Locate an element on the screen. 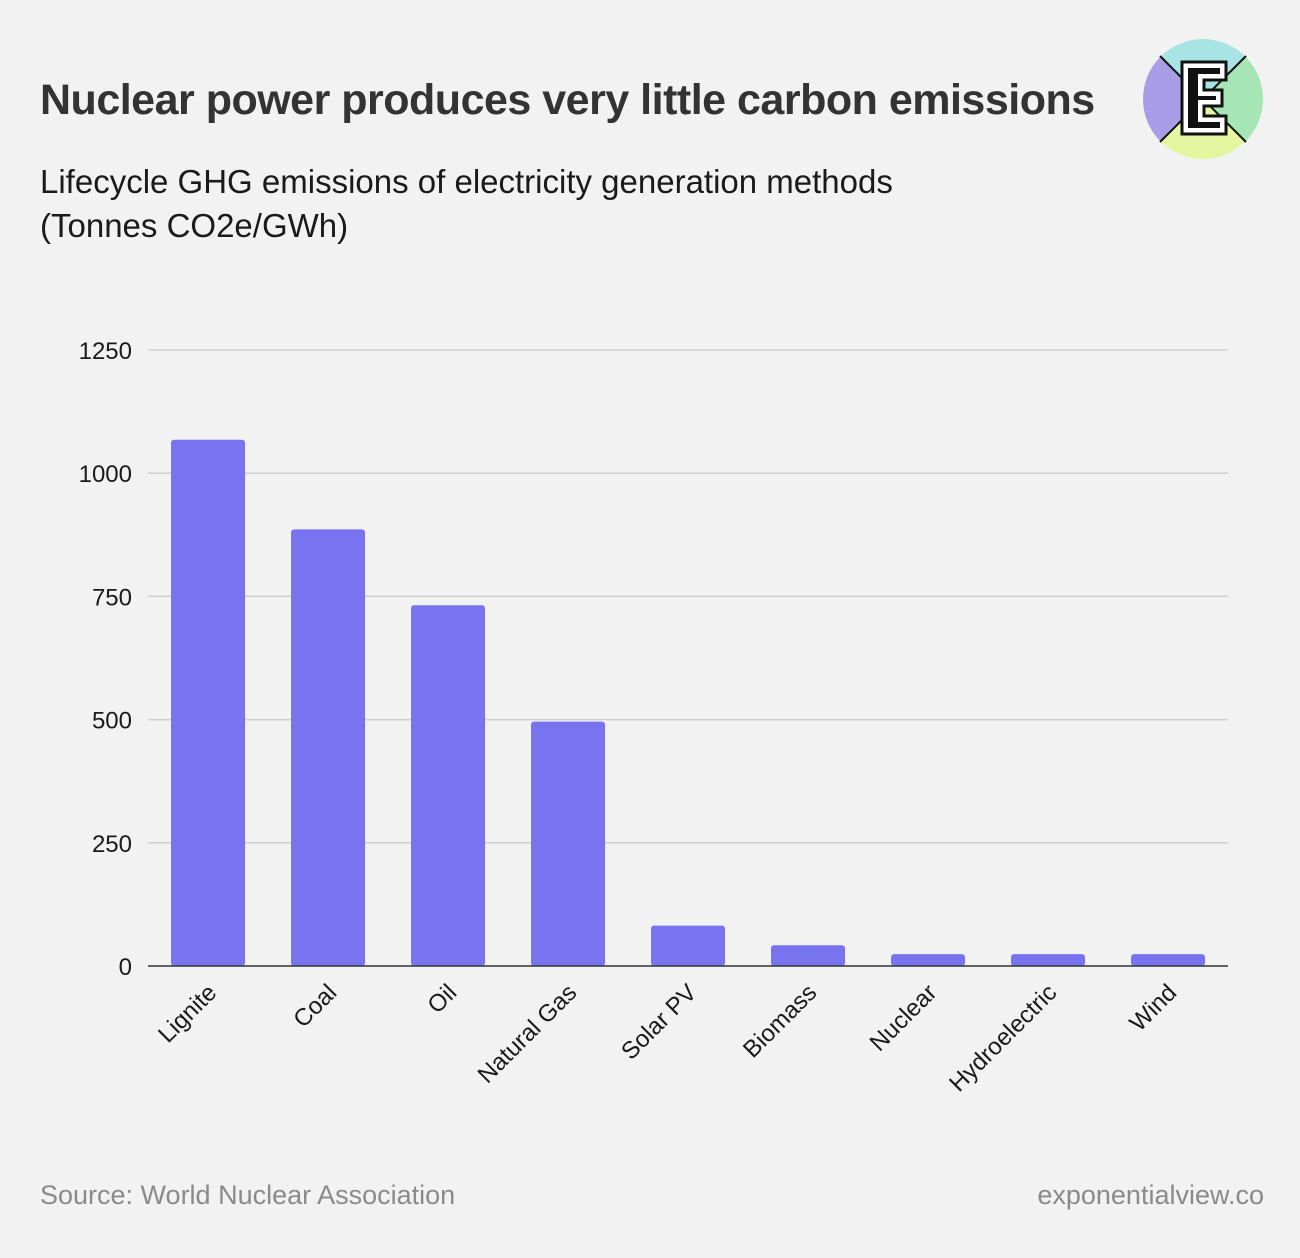  x-tick-label: Lignite is located at coordinates (187, 1013).